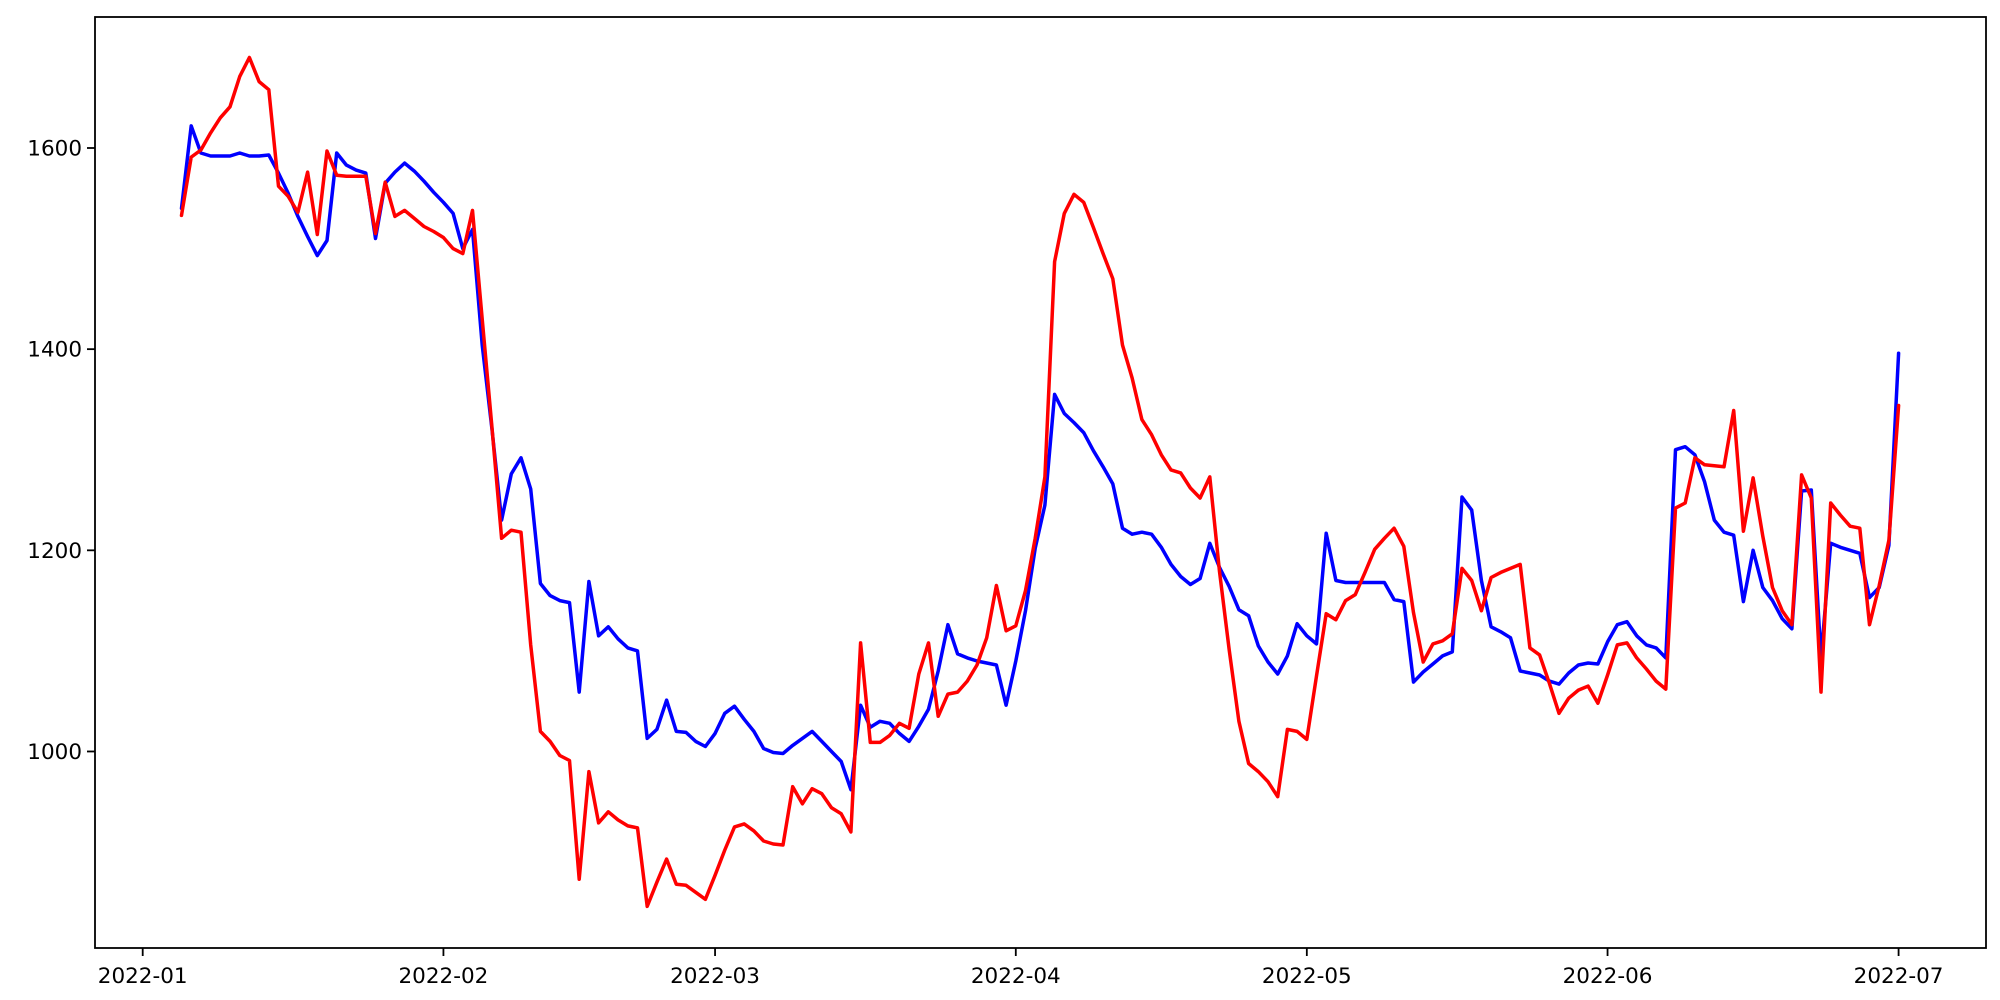  What do you see at coordinates (1899, 976) in the screenshot?
I see `x-tick-label: 2022-07` at bounding box center [1899, 976].